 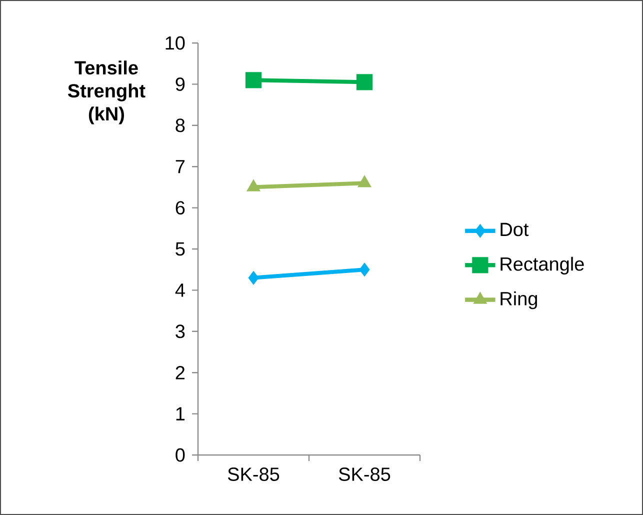 I want to click on y-axis-title: Tensile Strenght (kN), so click(x=107, y=92).